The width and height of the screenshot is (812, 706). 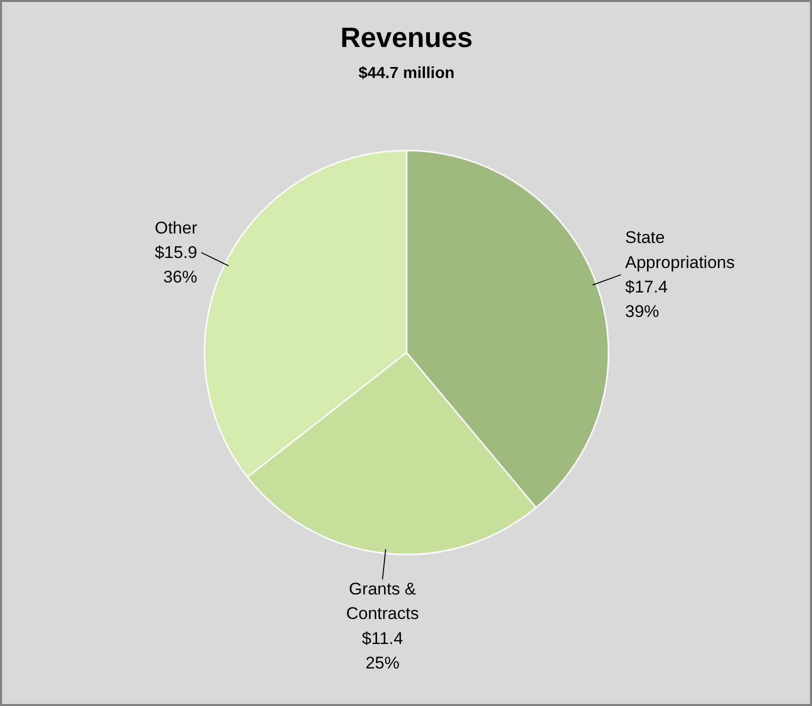 I want to click on slice-label: Grants & Contracts, so click(x=382, y=601).